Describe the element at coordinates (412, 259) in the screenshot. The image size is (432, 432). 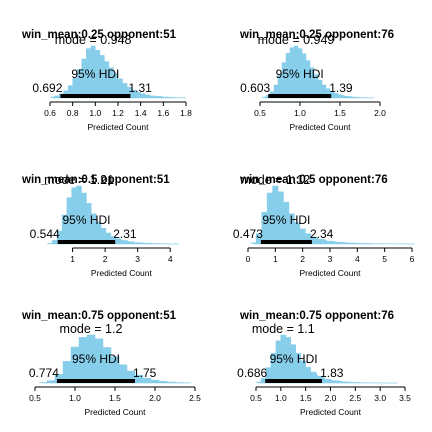
I see `x-tick-label: 6` at that location.